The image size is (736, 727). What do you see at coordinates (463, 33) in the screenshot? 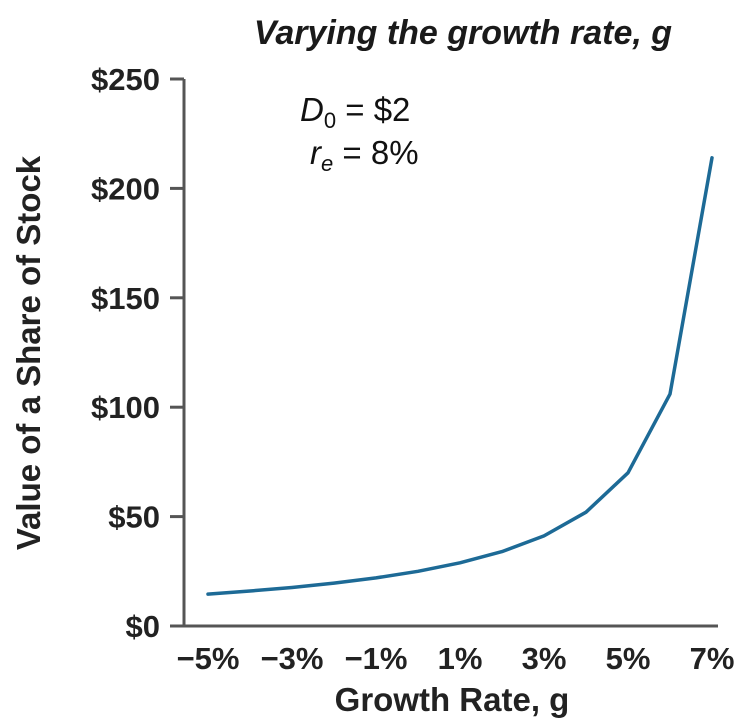
I see `chart-title: Varying the growth rate, g` at bounding box center [463, 33].